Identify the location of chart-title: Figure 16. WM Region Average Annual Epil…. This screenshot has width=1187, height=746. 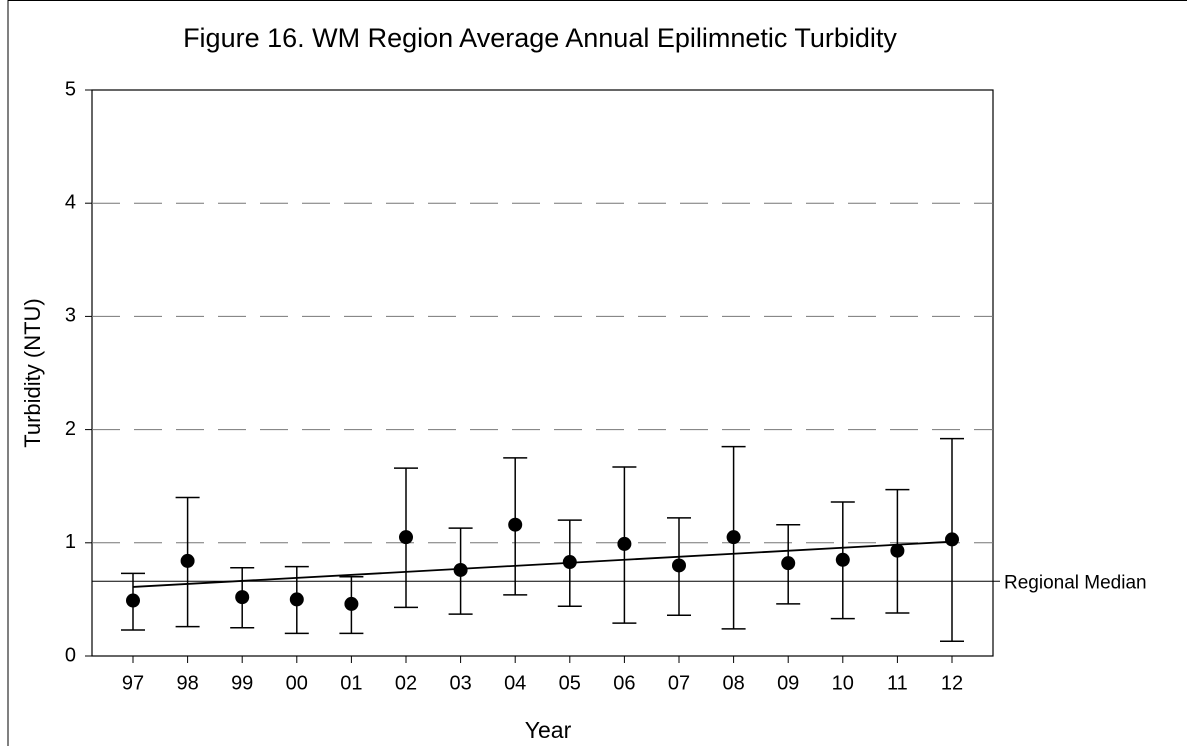
(540, 38).